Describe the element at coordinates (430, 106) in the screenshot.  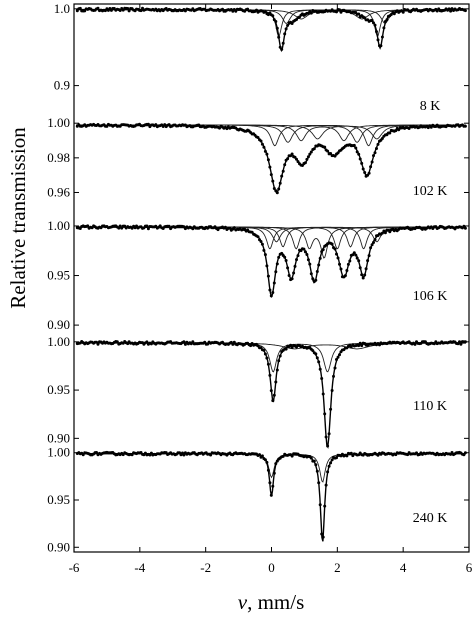
I see `temperature-label: 8 K` at that location.